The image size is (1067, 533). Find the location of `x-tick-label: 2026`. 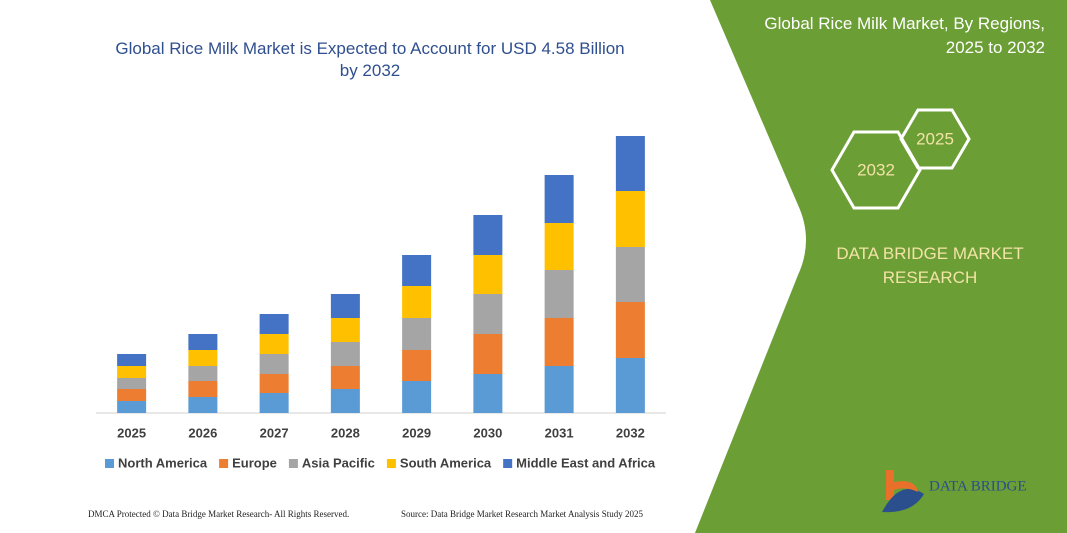

x-tick-label: 2026 is located at coordinates (202, 432).